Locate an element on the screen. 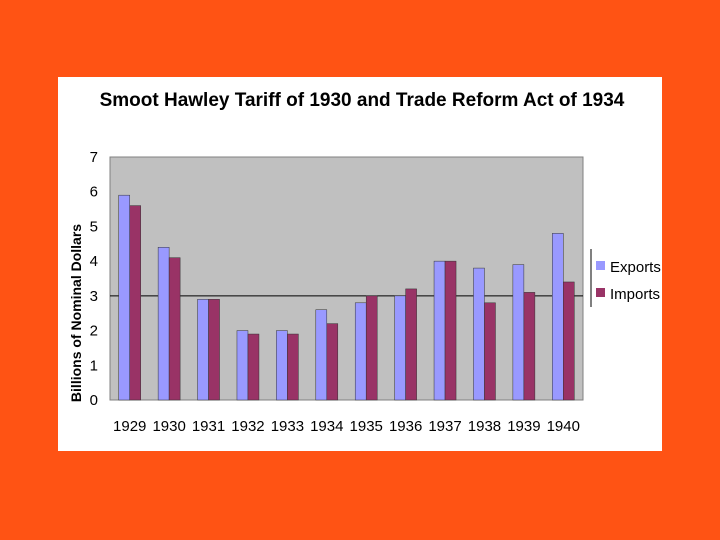 The image size is (720, 540). bar-exports-1939 is located at coordinates (518, 332).